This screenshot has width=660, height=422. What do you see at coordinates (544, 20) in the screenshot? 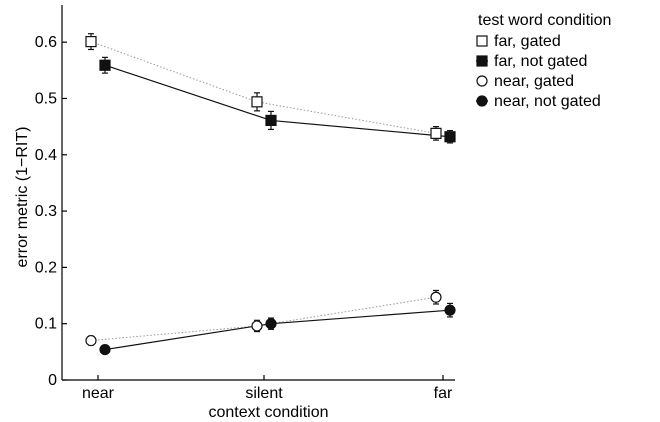
I see `legend-title: test word condition` at bounding box center [544, 20].